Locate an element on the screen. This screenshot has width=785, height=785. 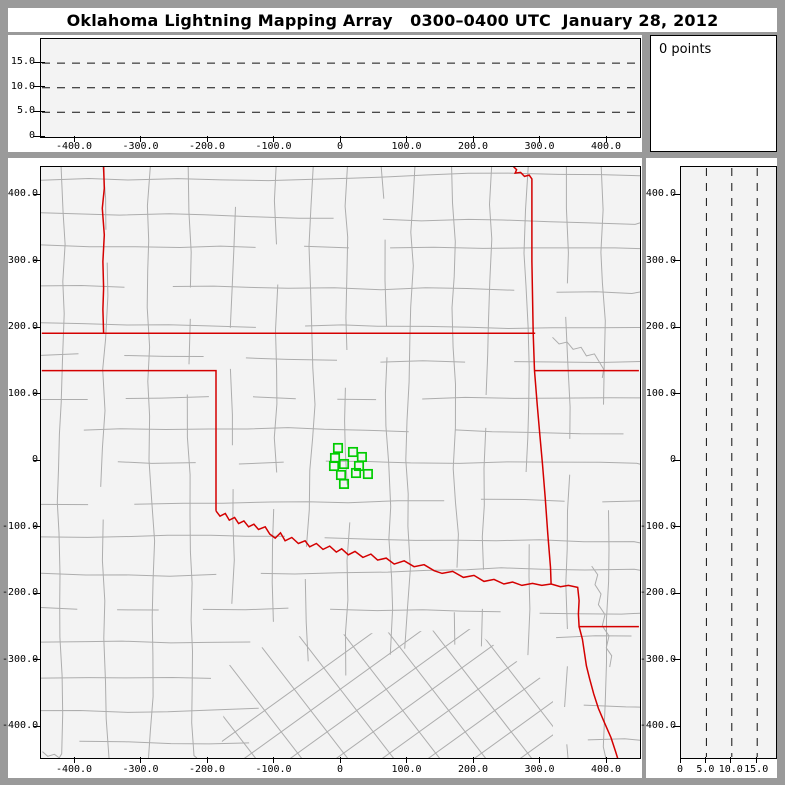
dashed-altitude-gridlines is located at coordinates (731, 462).